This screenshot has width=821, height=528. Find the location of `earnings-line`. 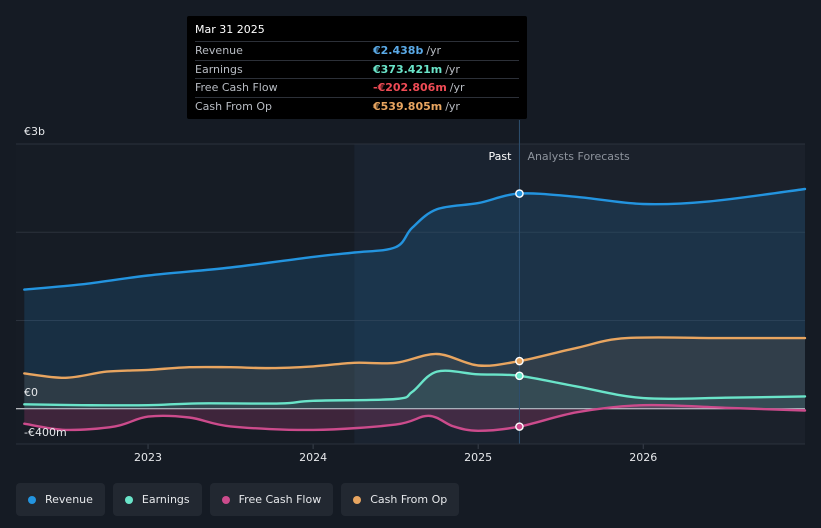

earnings-line is located at coordinates (415, 388).